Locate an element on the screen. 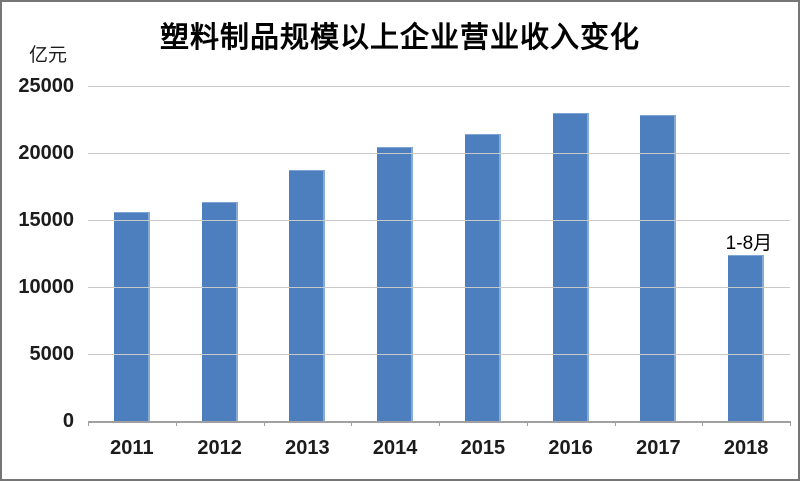 This screenshot has width=800, height=481. bar-2015 is located at coordinates (482, 277).